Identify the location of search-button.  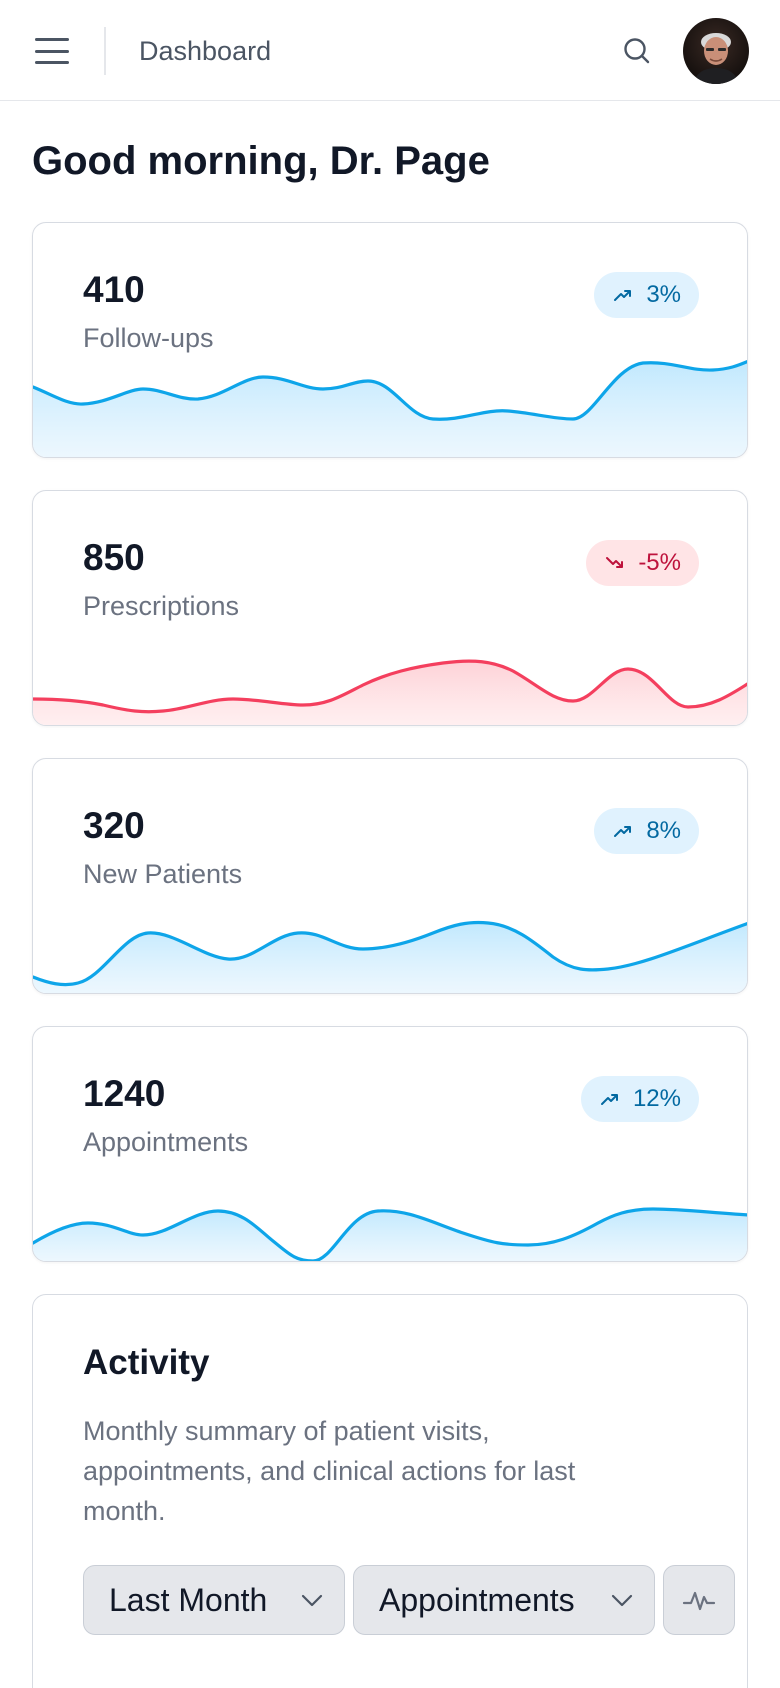
(637, 51).